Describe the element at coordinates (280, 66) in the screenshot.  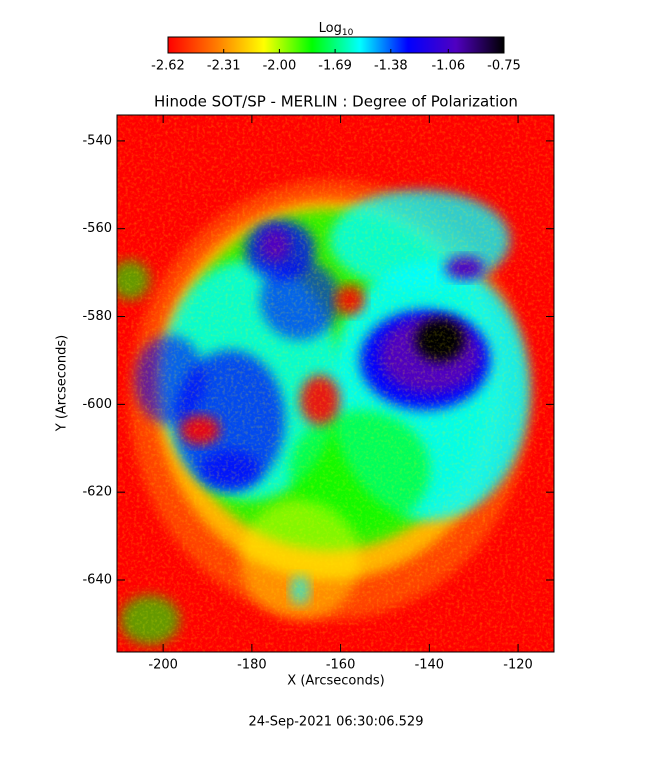
I see `colorbar-tick-label: -2.00` at that location.